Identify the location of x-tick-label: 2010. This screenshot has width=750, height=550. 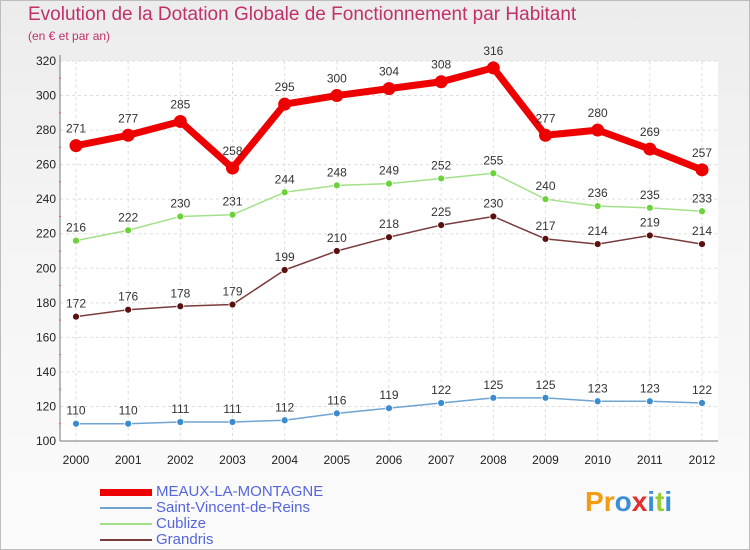
(597, 460).